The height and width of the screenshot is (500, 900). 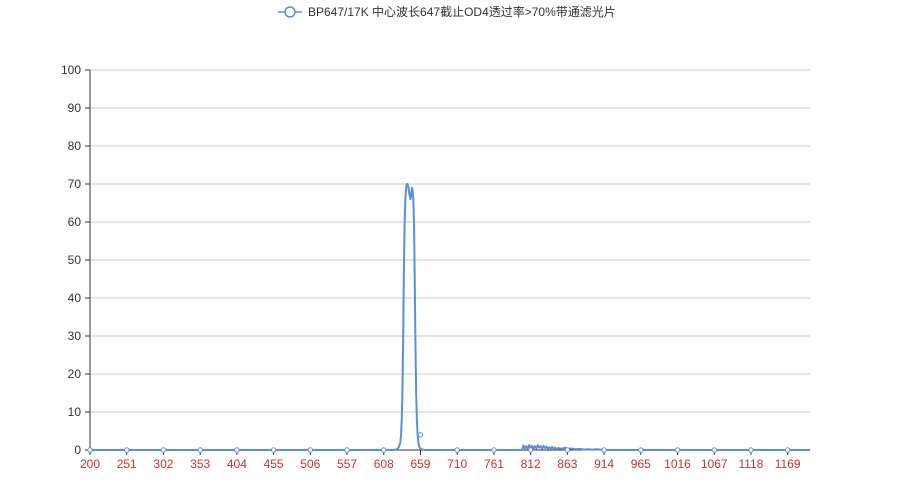 What do you see at coordinates (237, 464) in the screenshot?
I see `x-tick-label: 404` at bounding box center [237, 464].